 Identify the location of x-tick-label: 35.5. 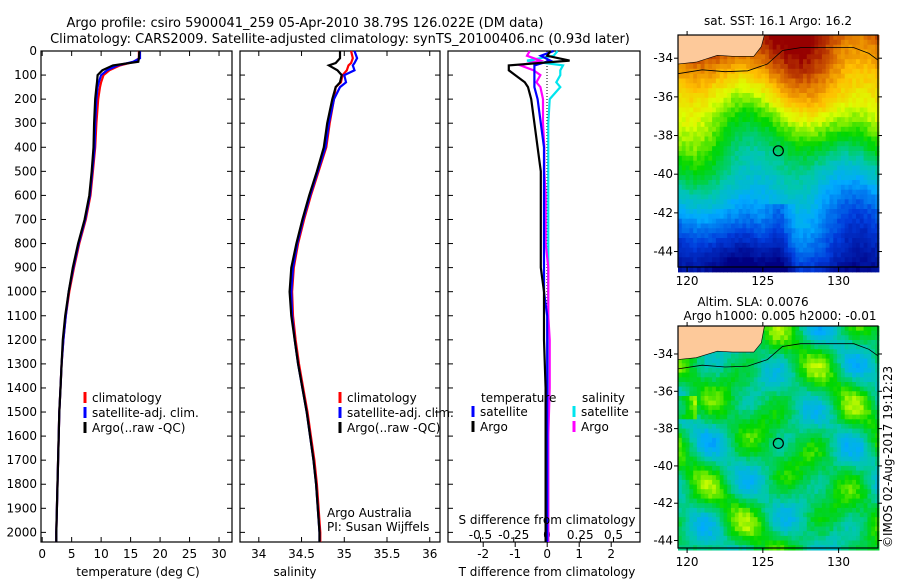
(387, 554).